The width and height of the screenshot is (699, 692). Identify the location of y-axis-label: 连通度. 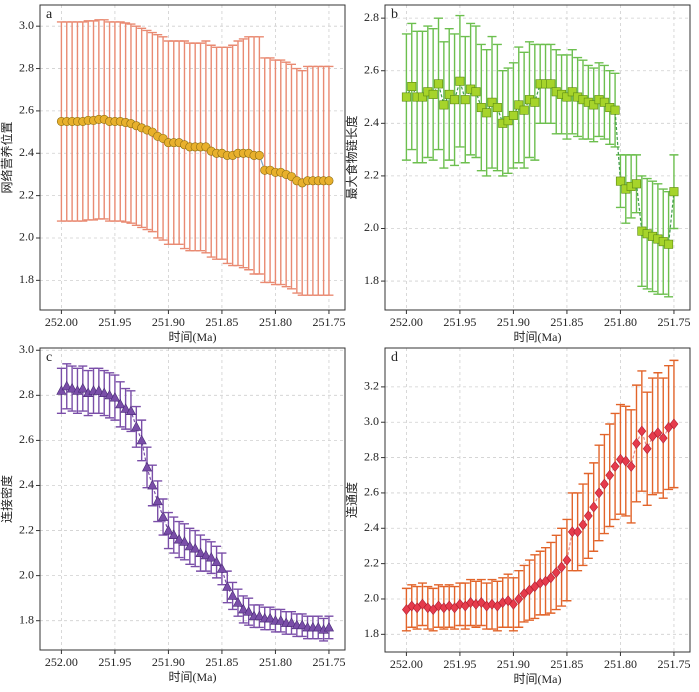
(351, 500).